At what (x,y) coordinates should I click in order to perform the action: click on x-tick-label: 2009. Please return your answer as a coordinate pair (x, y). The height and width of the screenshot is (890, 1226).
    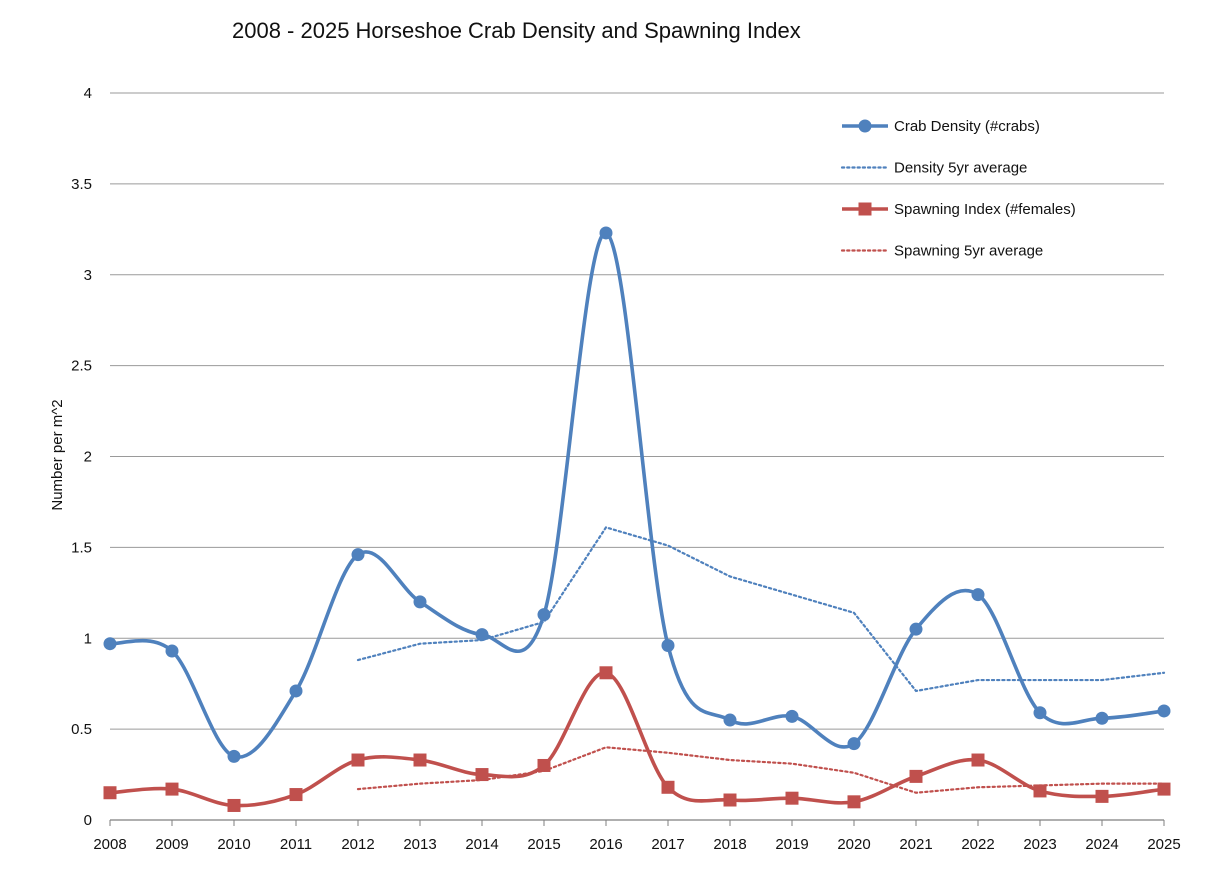
    Looking at the image, I should click on (171, 844).